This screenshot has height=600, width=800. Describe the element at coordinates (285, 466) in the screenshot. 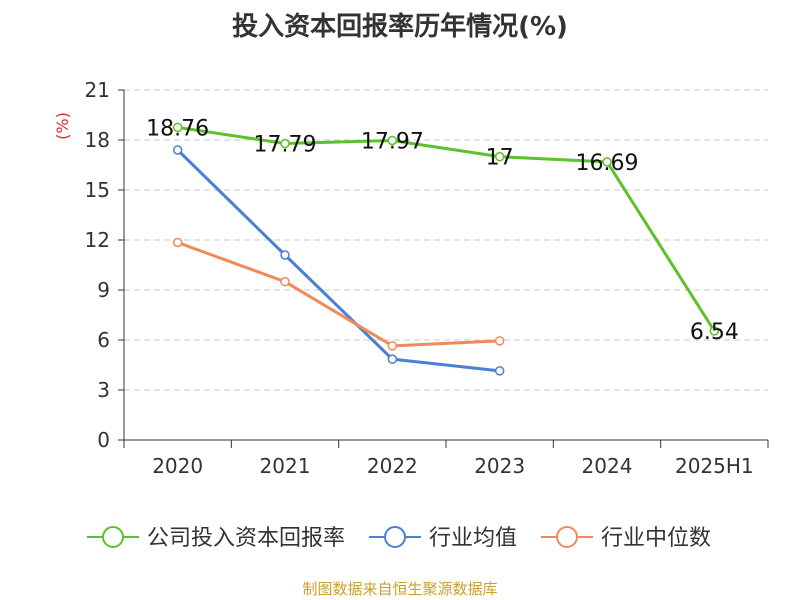

I see `x-tick-label: 2021` at that location.